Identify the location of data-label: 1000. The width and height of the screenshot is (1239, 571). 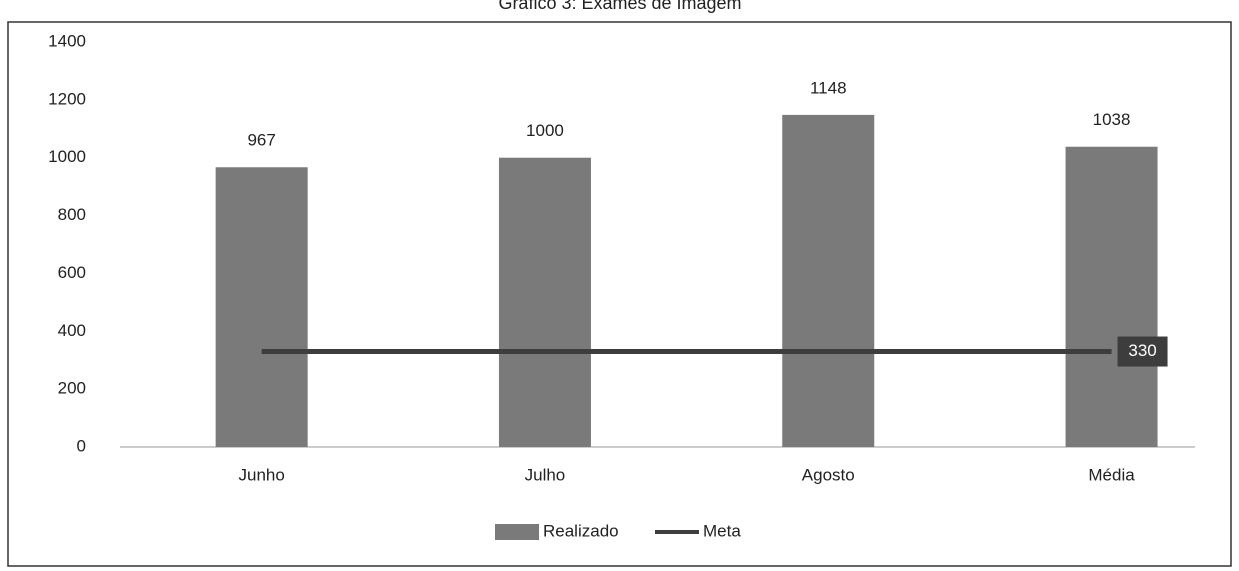
(545, 130).